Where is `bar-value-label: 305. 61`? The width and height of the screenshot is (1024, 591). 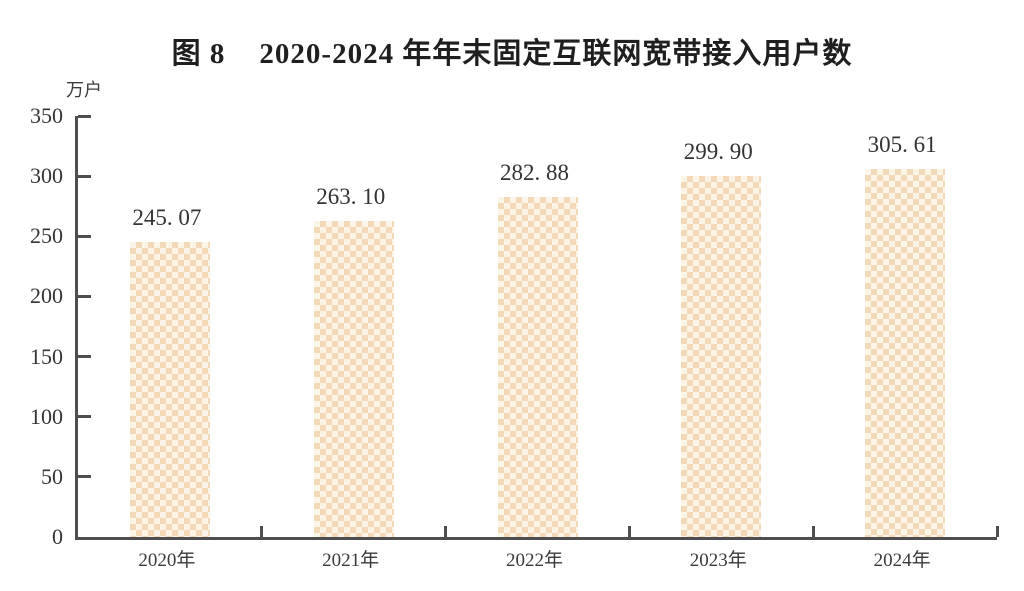 bar-value-label: 305. 61 is located at coordinates (902, 145).